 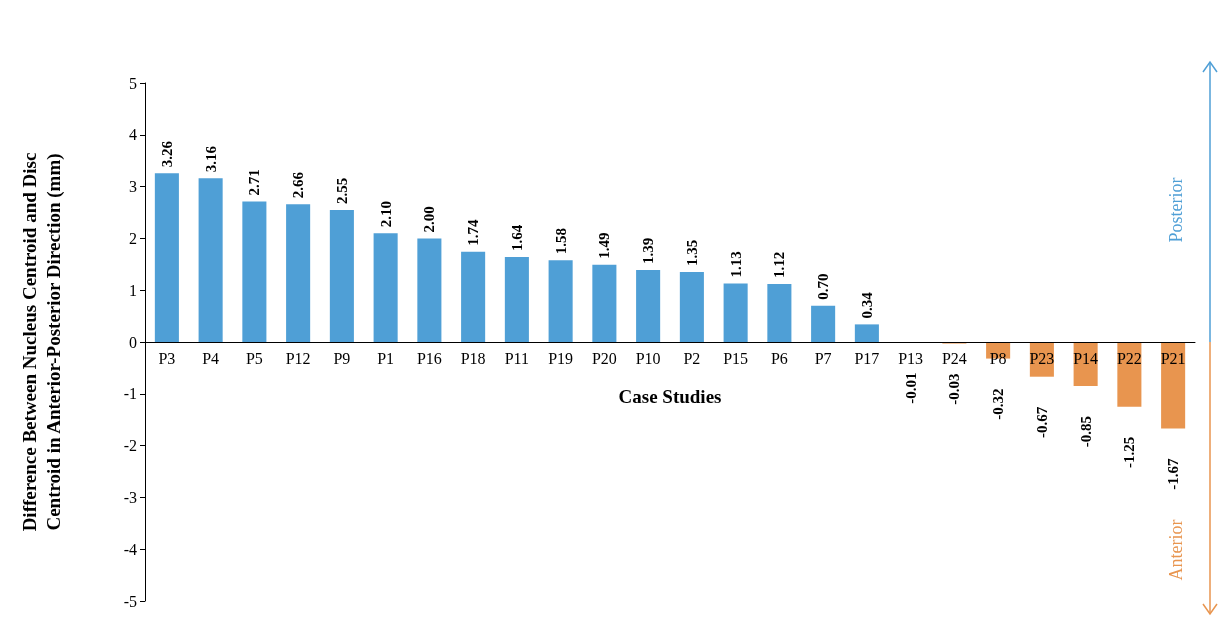 What do you see at coordinates (736, 358) in the screenshot?
I see `x-tick-label: P15` at bounding box center [736, 358].